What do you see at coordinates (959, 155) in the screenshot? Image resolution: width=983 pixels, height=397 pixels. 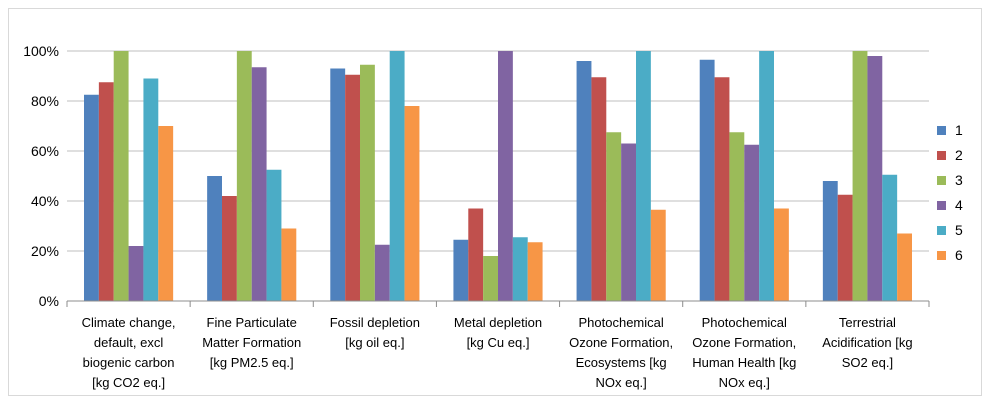 I see `legend-label: 2` at bounding box center [959, 155].